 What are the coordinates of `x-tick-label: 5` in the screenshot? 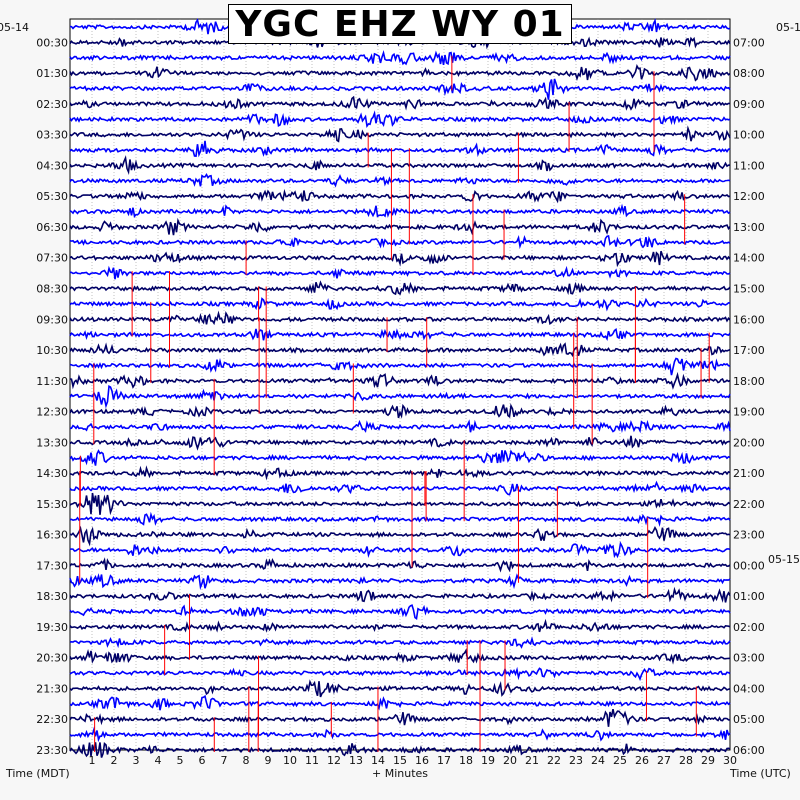 It's located at (180, 760).